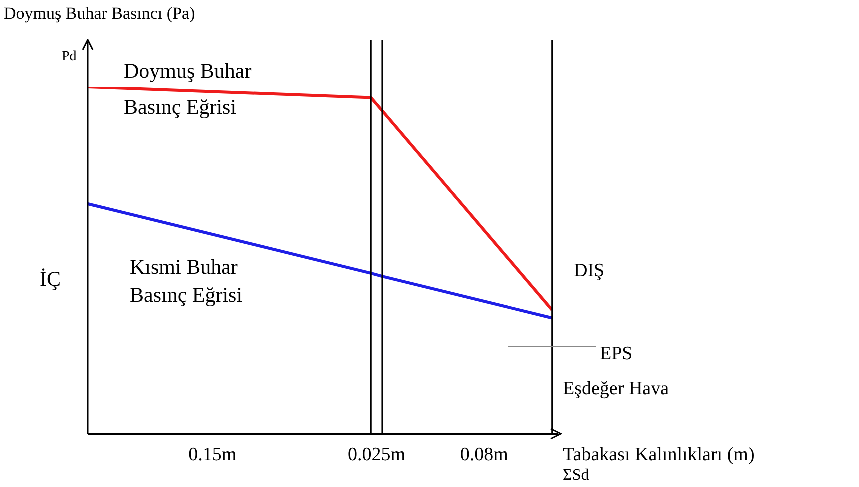  I want to click on series-label: Doymuş Buhar Basınç Eğrisi, so click(188, 89).